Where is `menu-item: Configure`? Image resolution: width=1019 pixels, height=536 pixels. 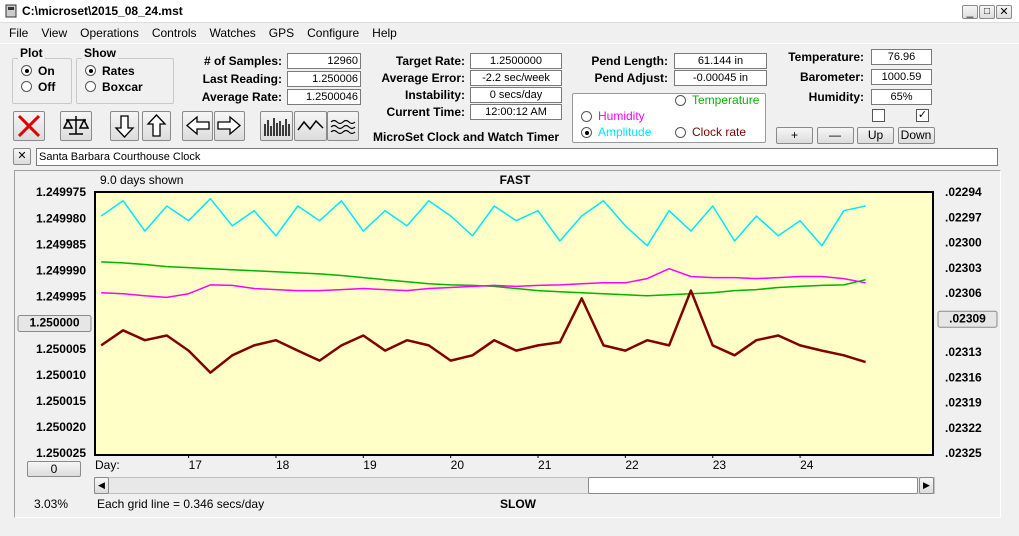
menu-item: Configure is located at coordinates (333, 33).